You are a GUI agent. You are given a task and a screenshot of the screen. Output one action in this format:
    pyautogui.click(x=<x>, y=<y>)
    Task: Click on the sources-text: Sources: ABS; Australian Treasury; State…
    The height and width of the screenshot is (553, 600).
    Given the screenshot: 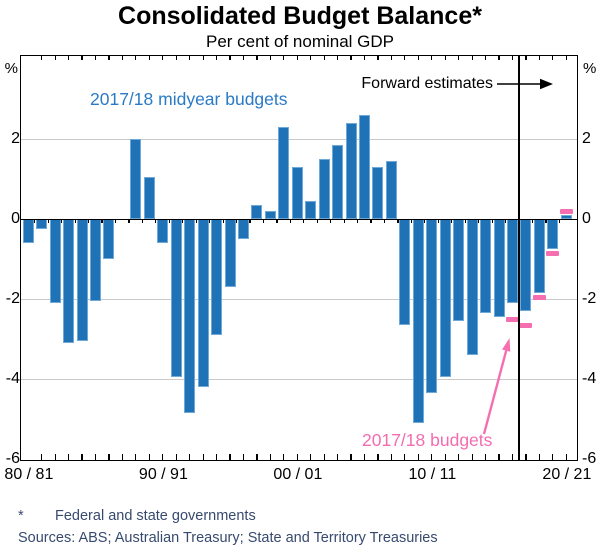 What is the action you would take?
    pyautogui.click(x=228, y=538)
    